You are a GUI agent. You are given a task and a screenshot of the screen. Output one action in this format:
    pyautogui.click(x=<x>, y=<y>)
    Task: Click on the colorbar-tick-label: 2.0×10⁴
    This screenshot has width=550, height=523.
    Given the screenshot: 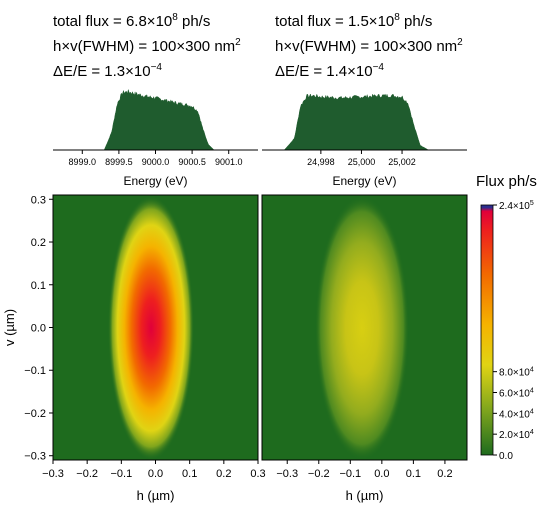 What is the action you would take?
    pyautogui.click(x=516, y=435)
    